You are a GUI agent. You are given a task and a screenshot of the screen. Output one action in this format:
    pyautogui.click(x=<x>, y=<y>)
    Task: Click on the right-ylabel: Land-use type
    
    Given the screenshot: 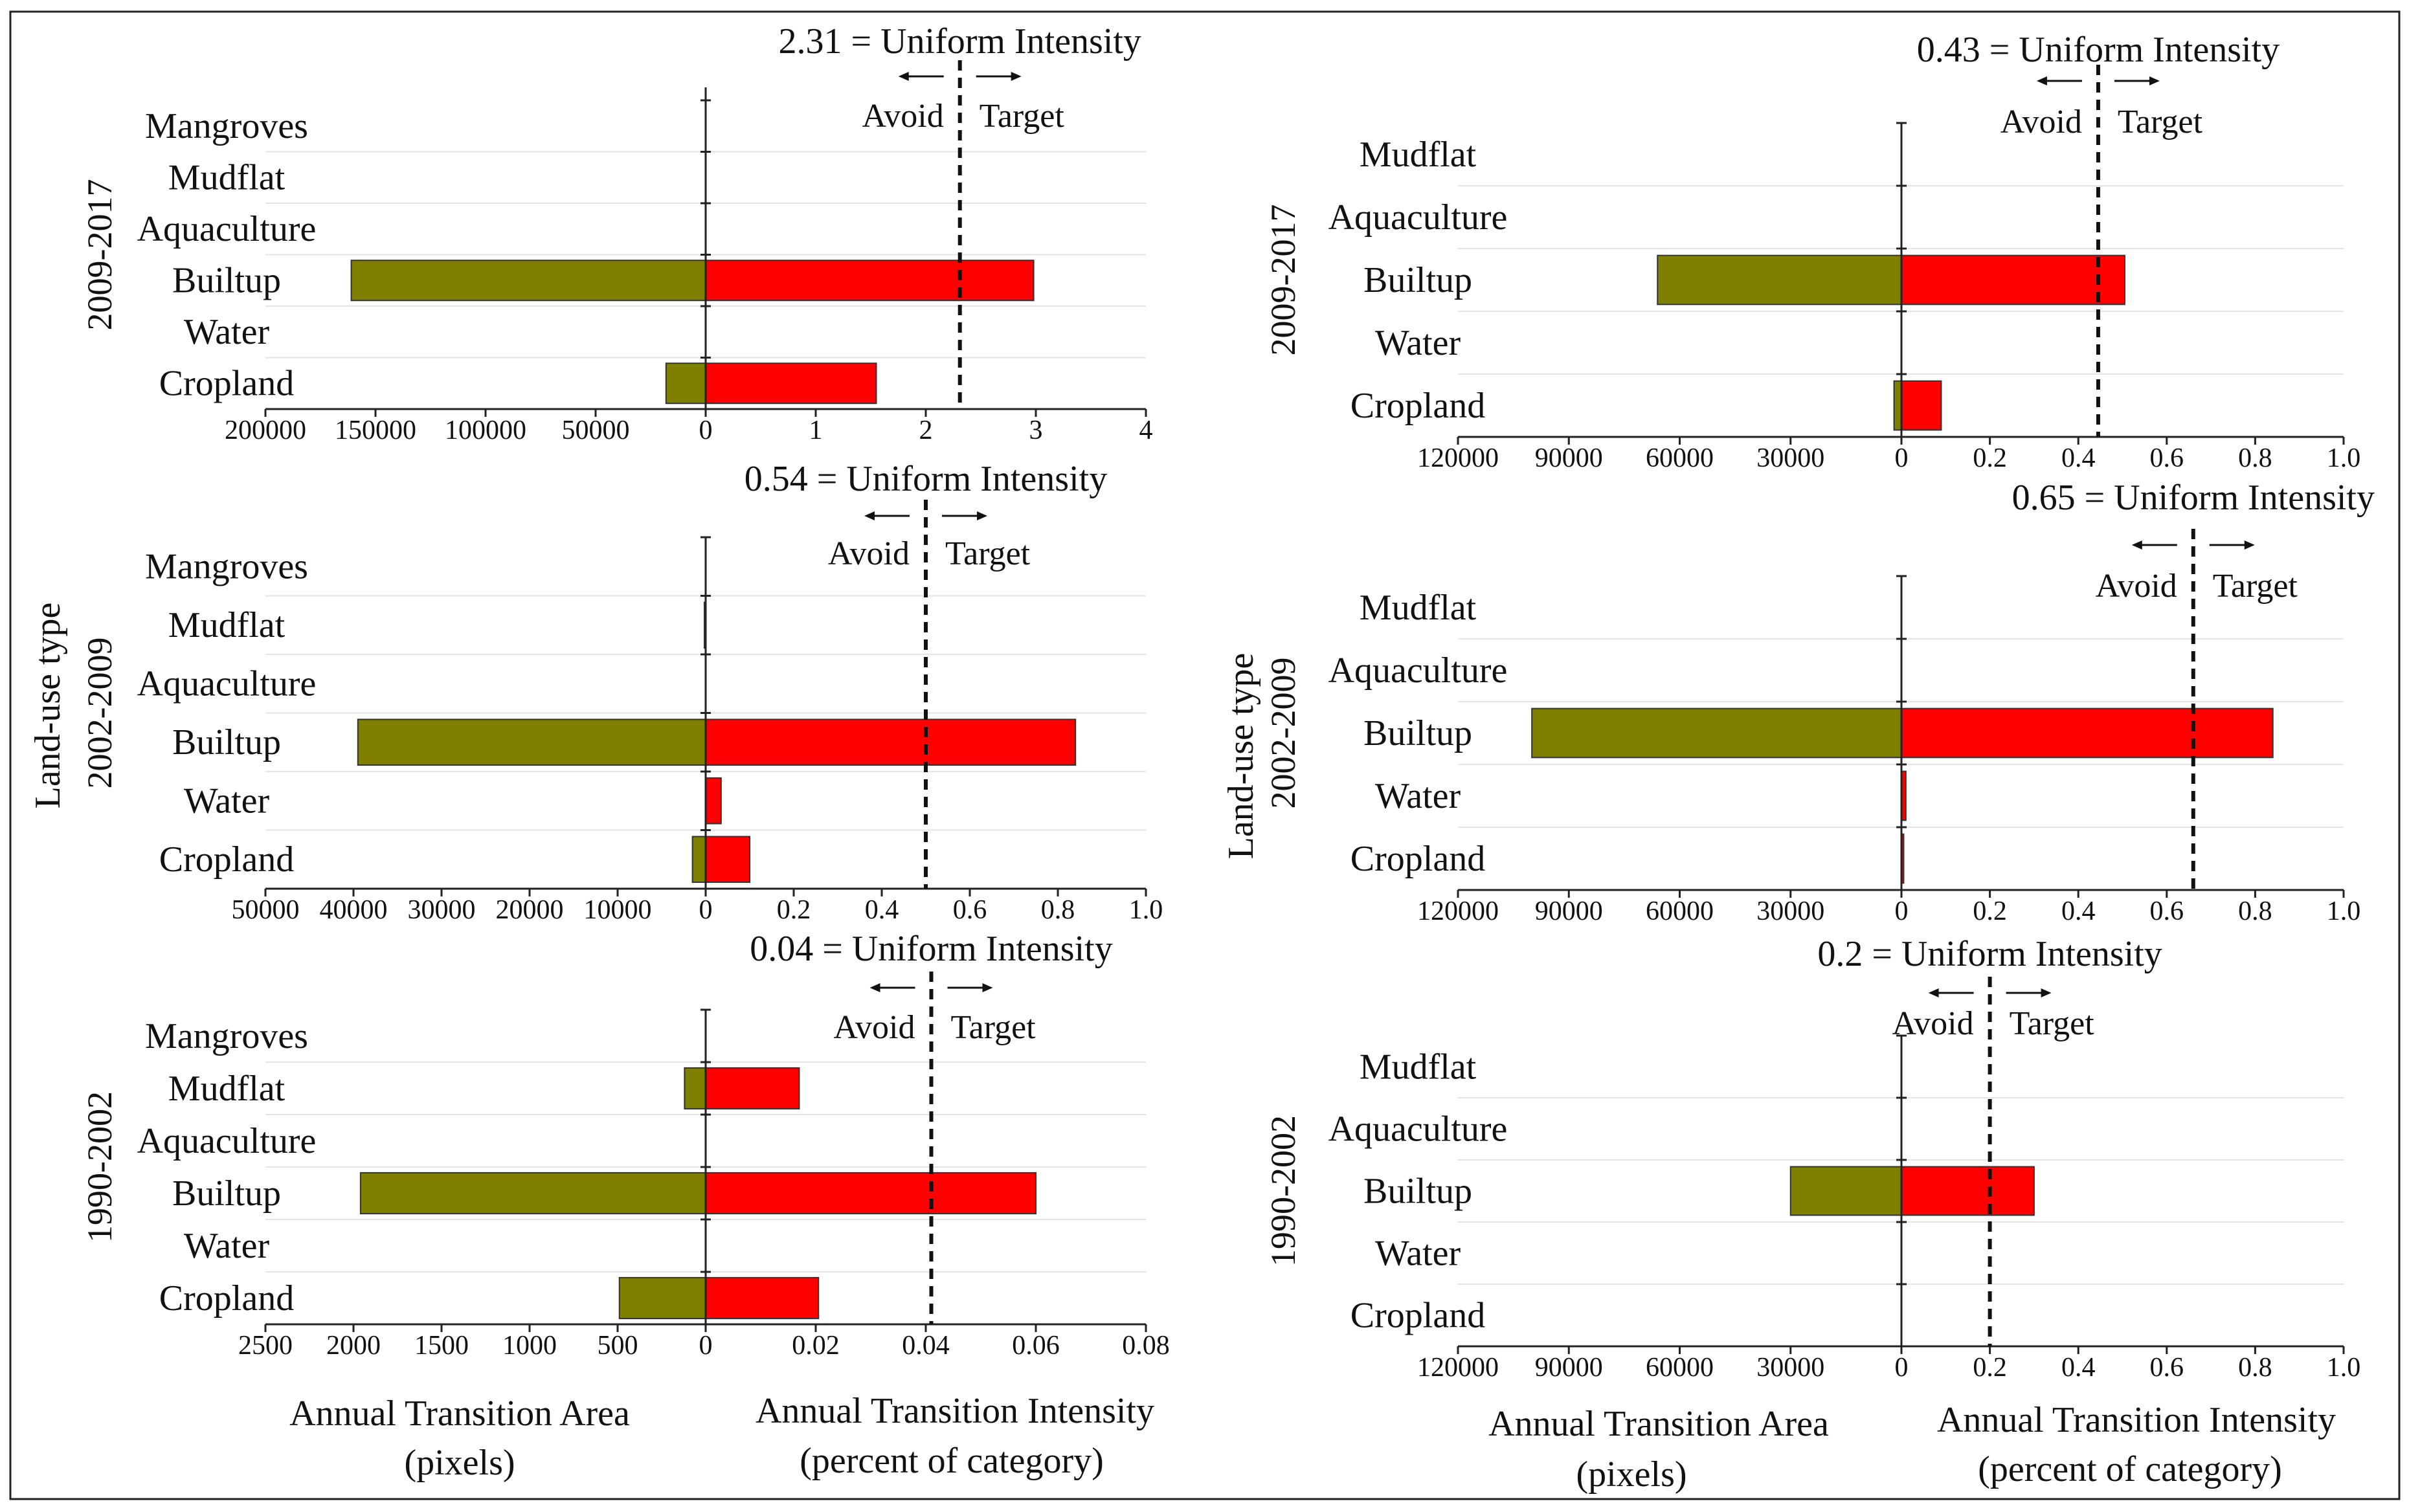 What is the action you would take?
    pyautogui.click(x=1241, y=756)
    